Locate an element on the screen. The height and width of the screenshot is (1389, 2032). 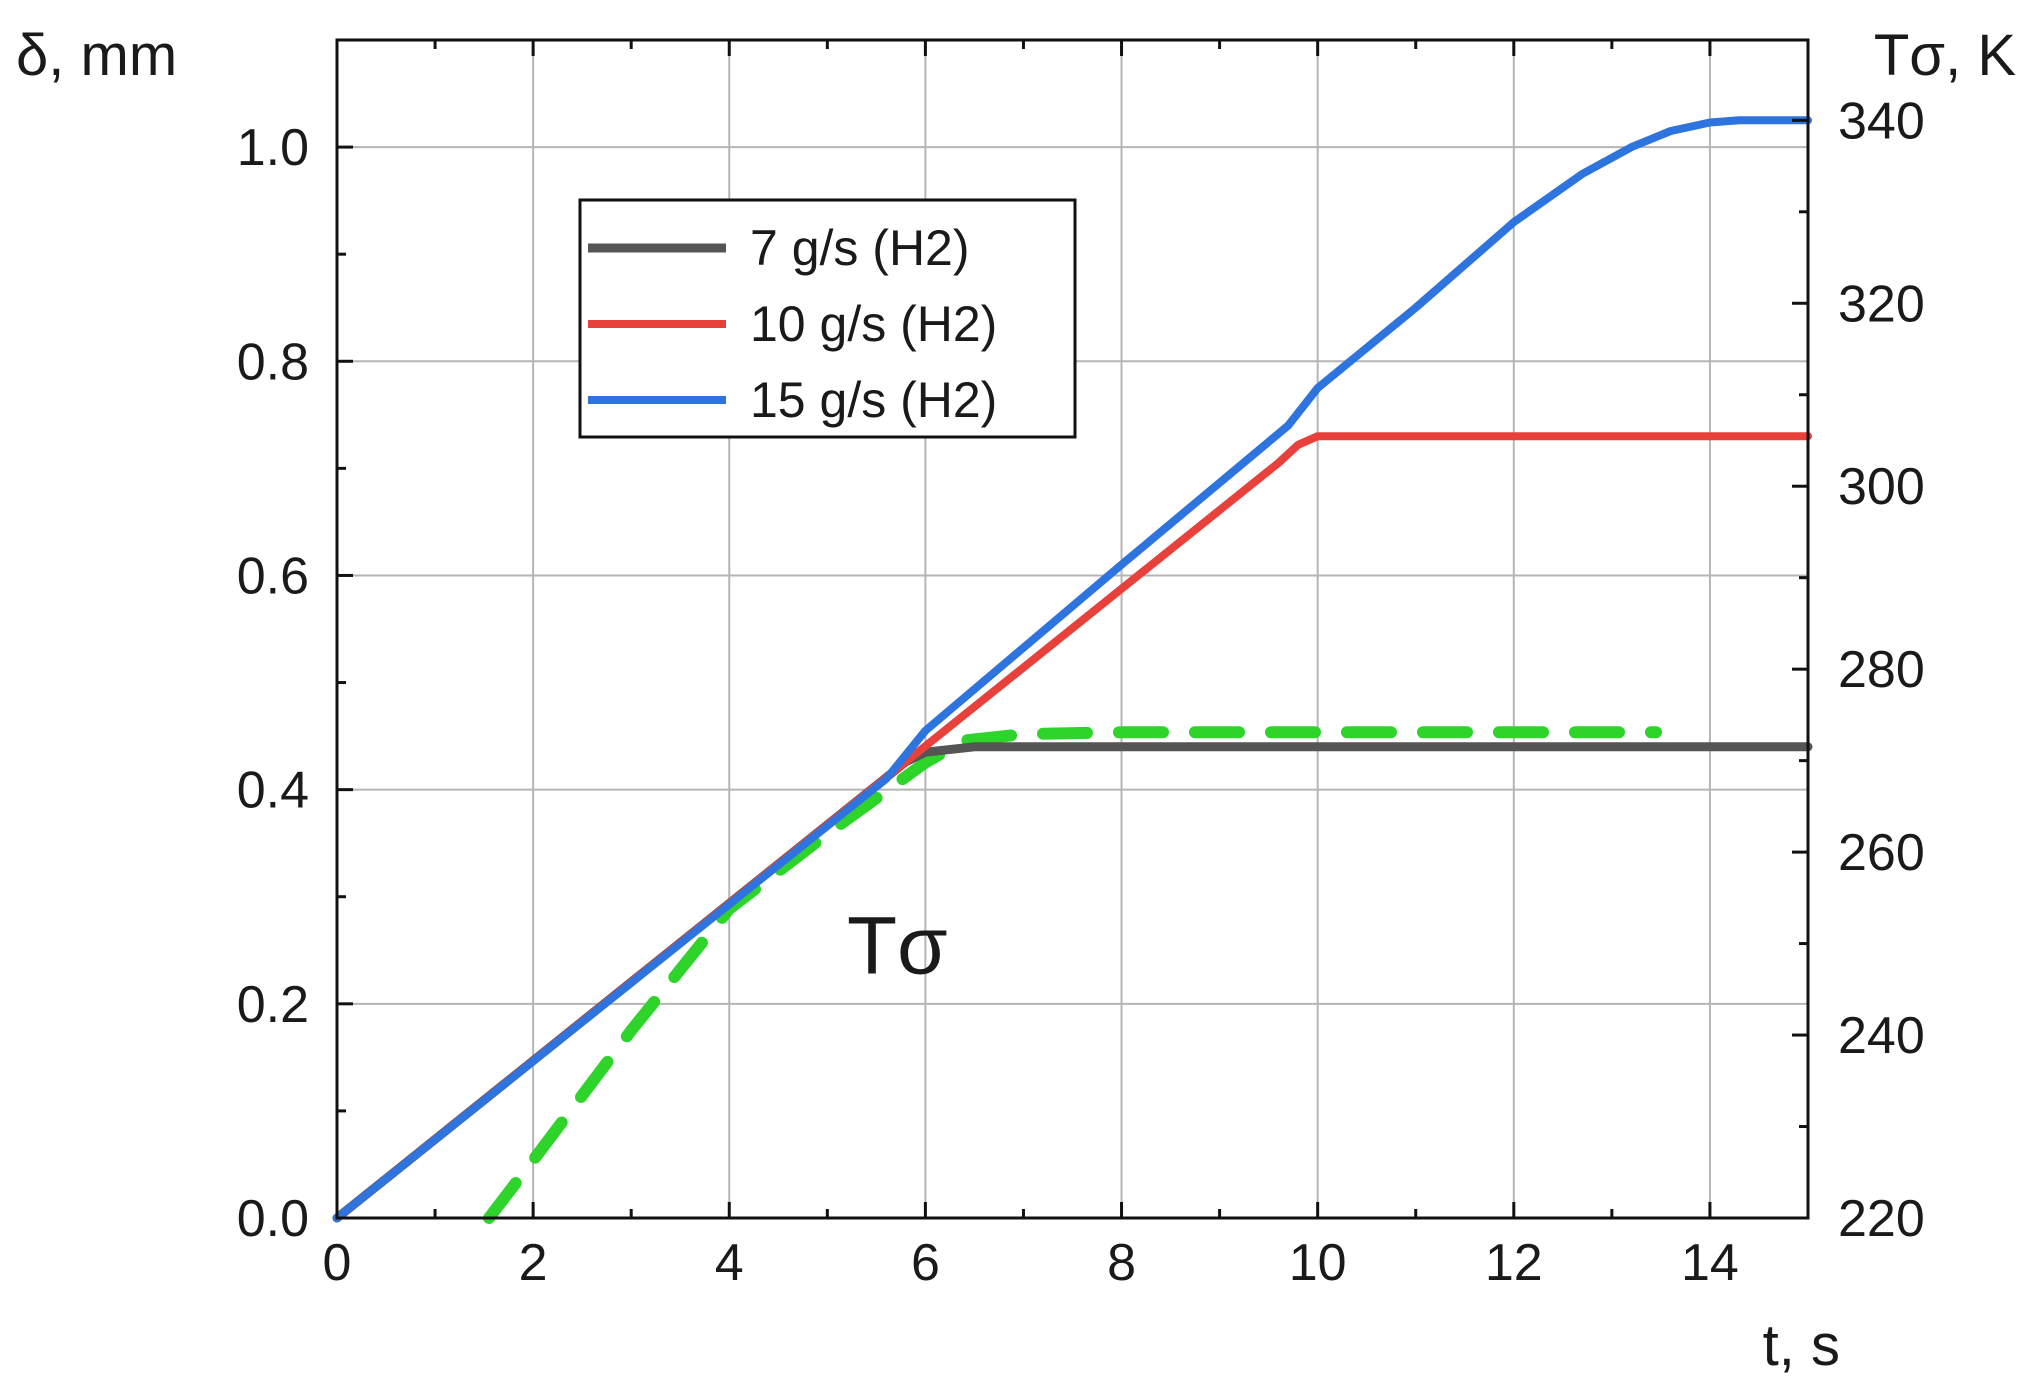
y-tick-label: 0.2 is located at coordinates (273, 1005).